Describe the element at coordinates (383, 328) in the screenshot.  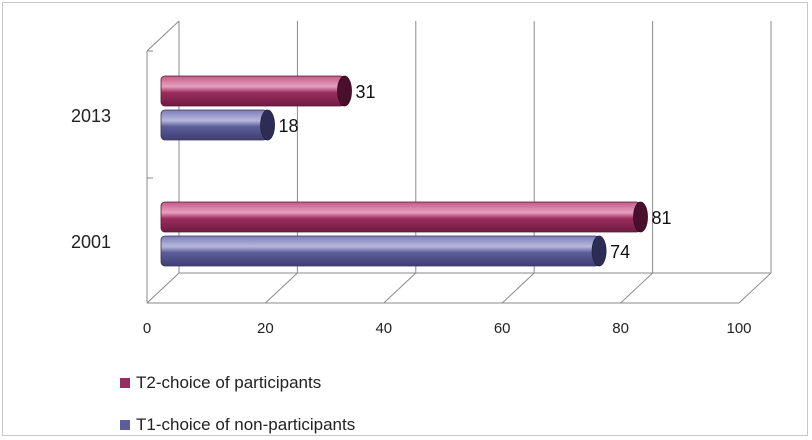
I see `x-tick-label: 40` at that location.